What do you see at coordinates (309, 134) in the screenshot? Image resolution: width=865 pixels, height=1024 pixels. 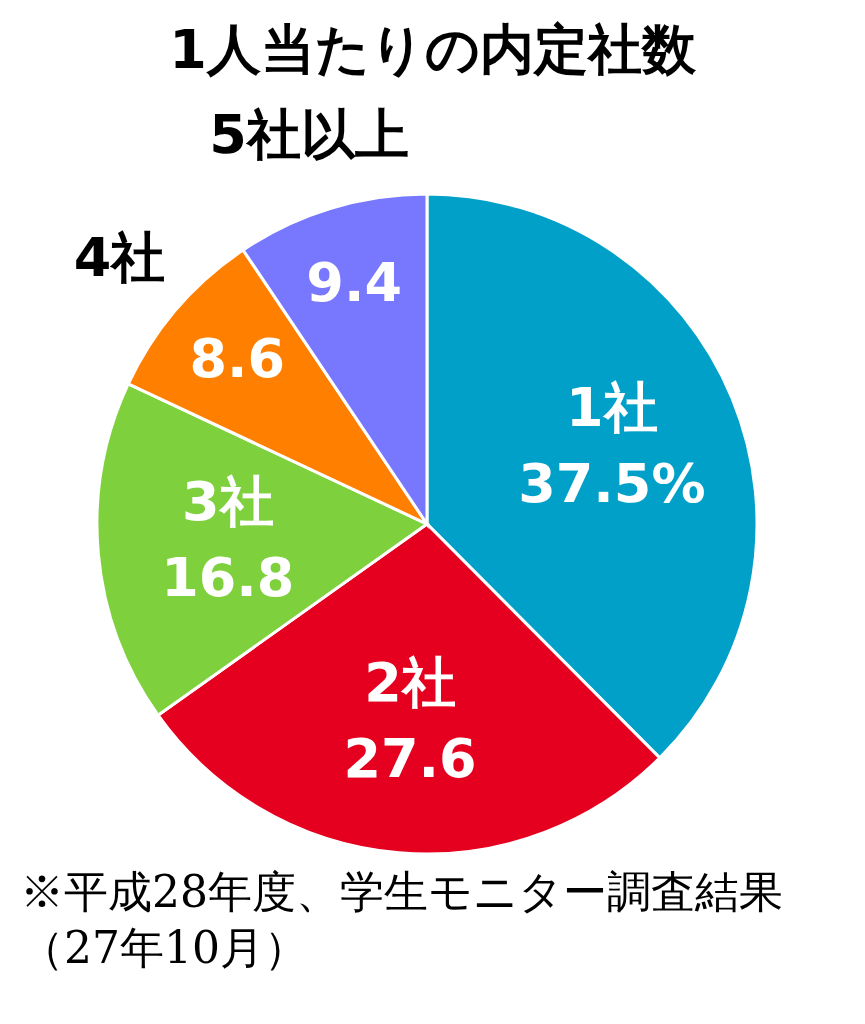 I see `slice-label: 5社以上` at bounding box center [309, 134].